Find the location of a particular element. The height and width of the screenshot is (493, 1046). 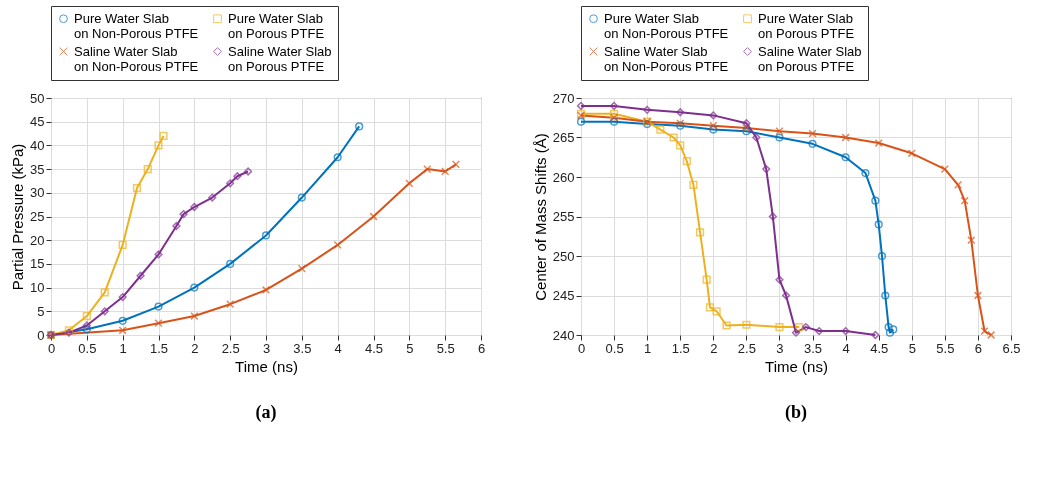

y-tick-label: 270 is located at coordinates (563, 98).